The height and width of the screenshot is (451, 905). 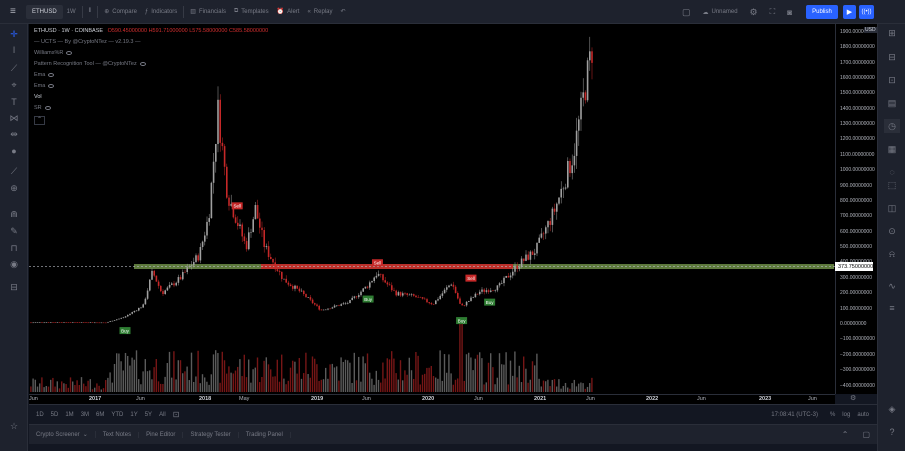 I want to click on indicator-legend-row: Williams%R, so click(x=151, y=53).